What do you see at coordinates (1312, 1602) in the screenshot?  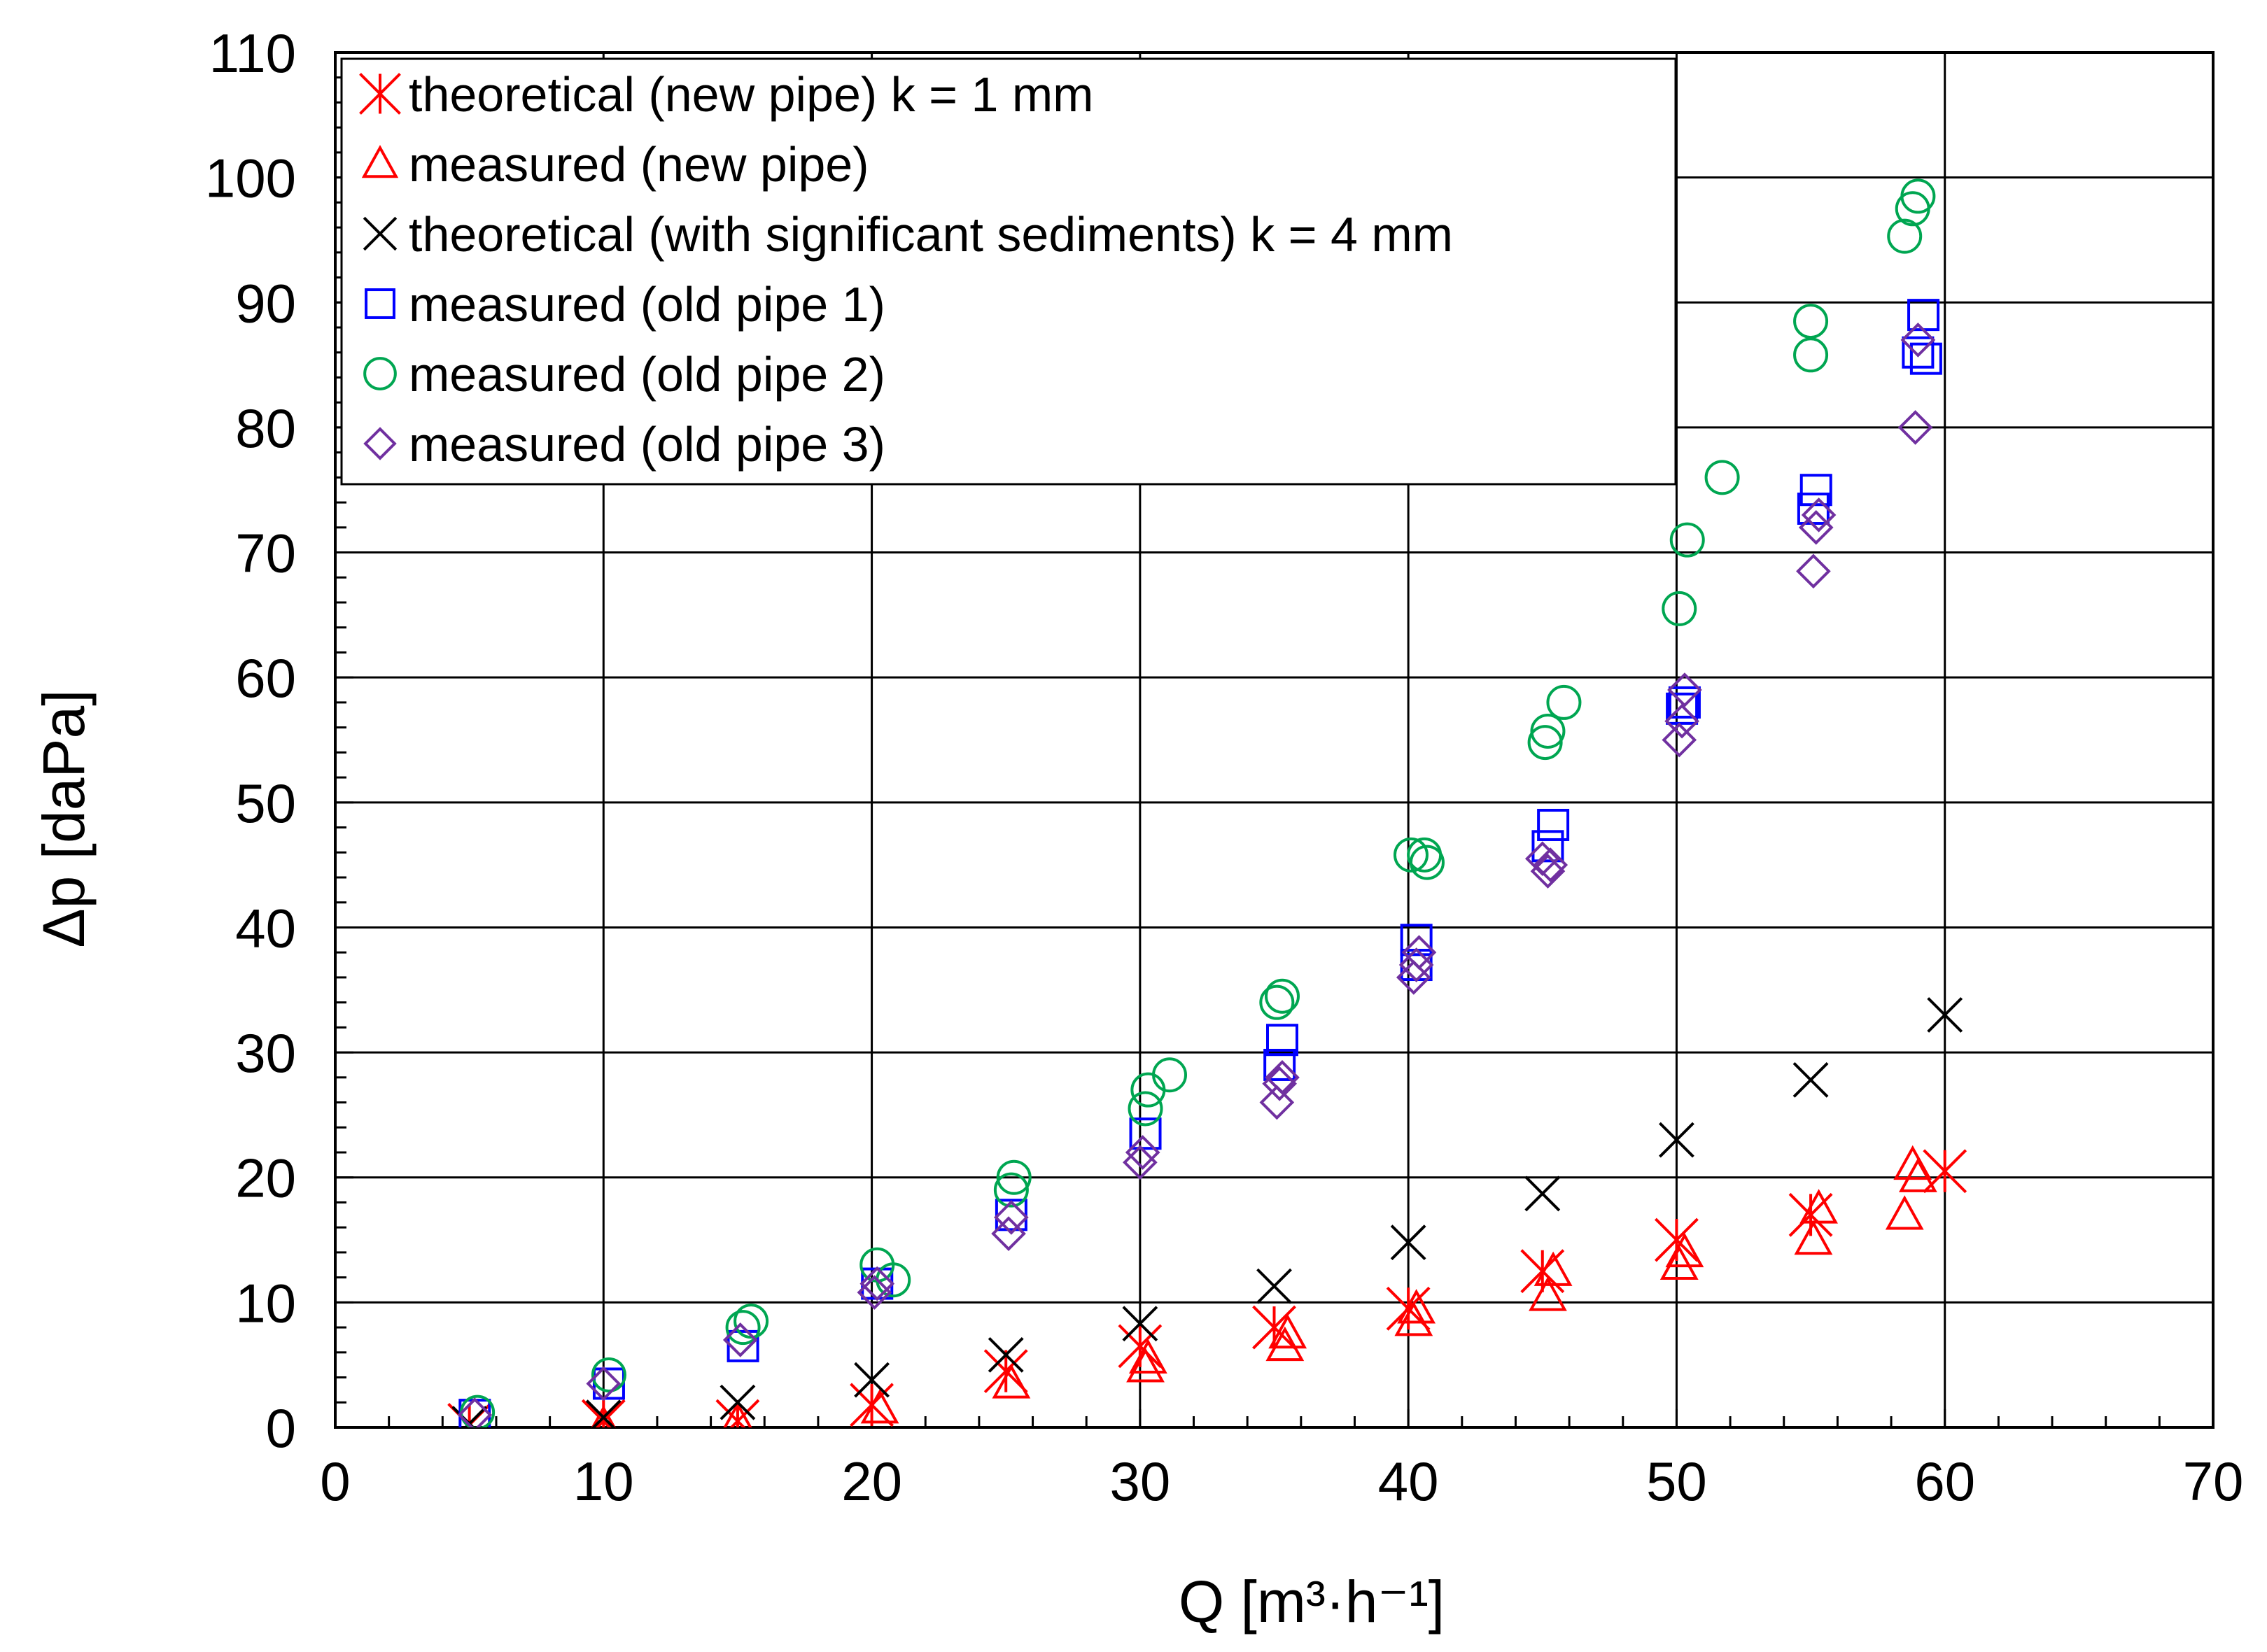 I see `x-axis-title: Q [m³·h⁻¹]` at bounding box center [1312, 1602].